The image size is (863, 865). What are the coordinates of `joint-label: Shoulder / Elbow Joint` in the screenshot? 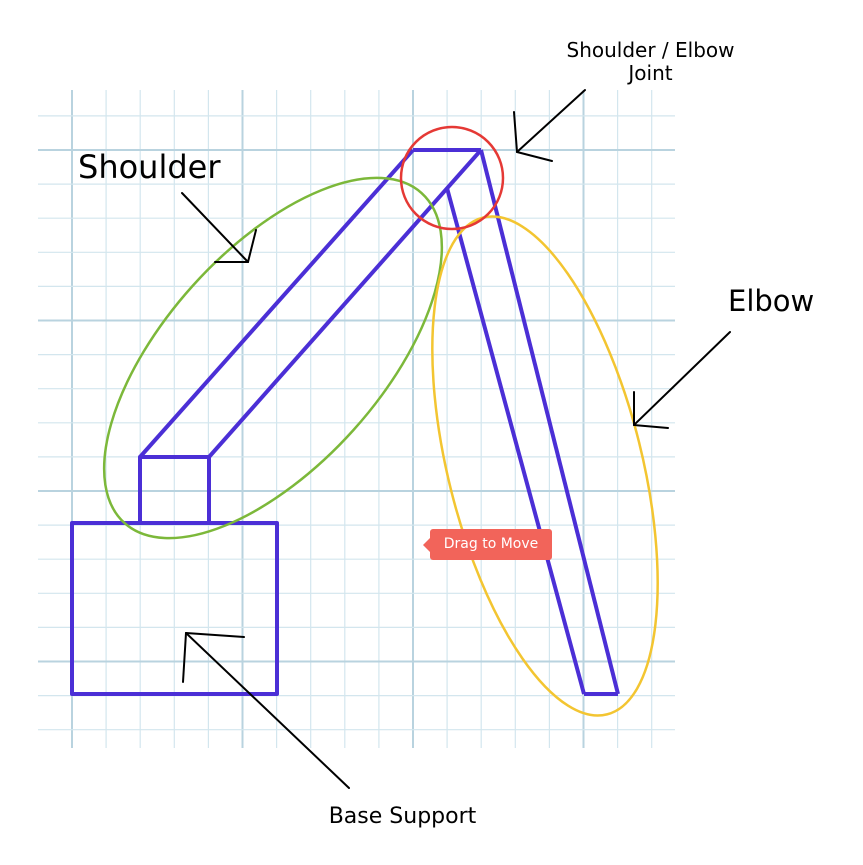 It's located at (650, 61).